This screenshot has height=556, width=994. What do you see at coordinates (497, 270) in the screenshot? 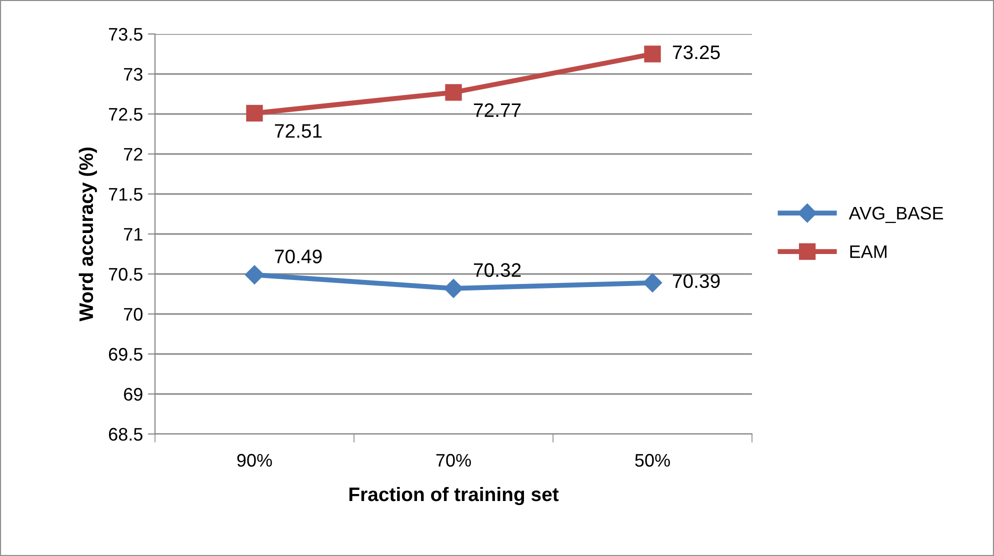
I see `data-label: 70.32` at bounding box center [497, 270].